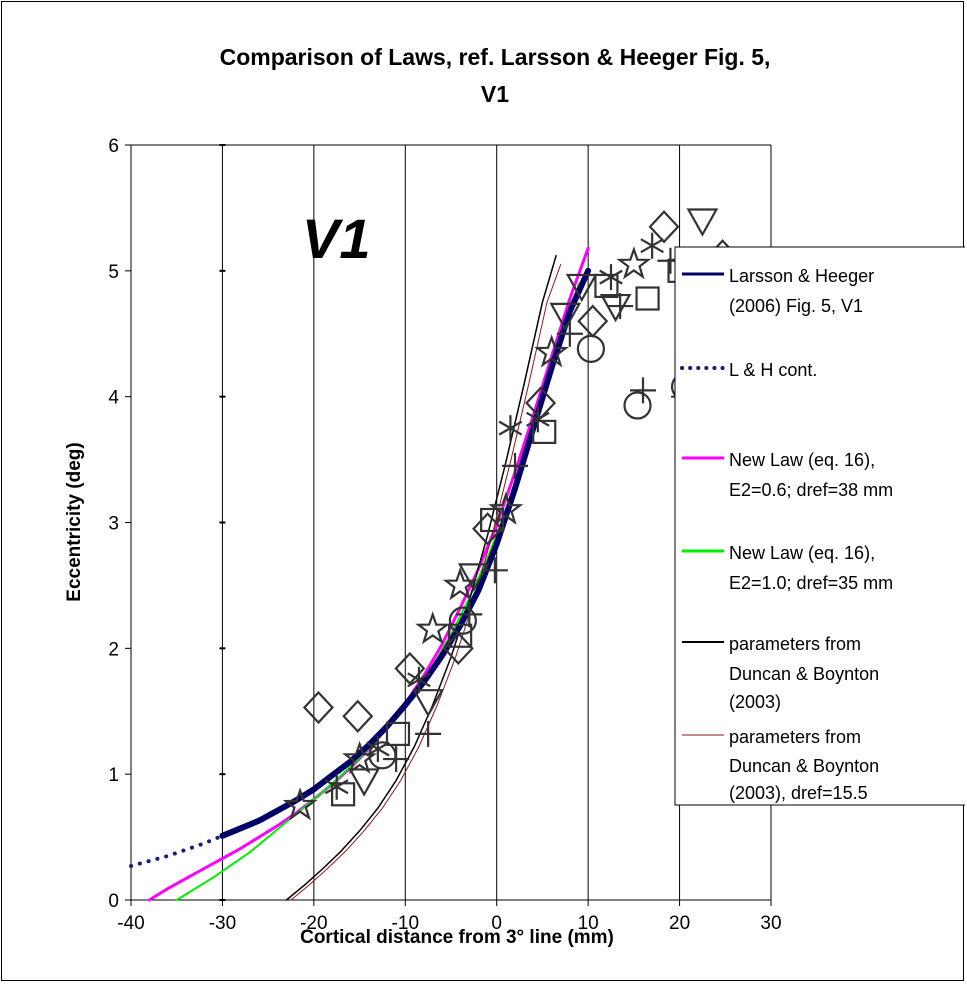  What do you see at coordinates (313, 923) in the screenshot?
I see `x-tick-label: -20` at bounding box center [313, 923].